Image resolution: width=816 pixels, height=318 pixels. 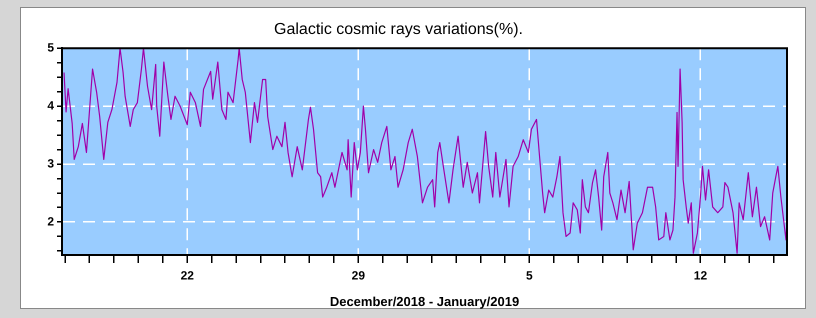 What do you see at coordinates (50, 105) in the screenshot?
I see `y-tick-label: 4` at bounding box center [50, 105].